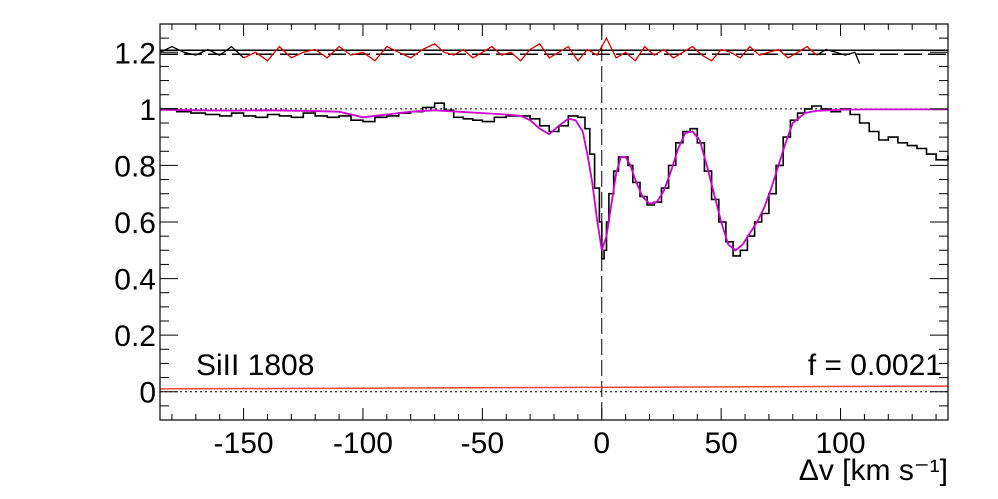 The image size is (998, 499). Describe the element at coordinates (720, 443) in the screenshot. I see `x-tick-label: 50` at that location.